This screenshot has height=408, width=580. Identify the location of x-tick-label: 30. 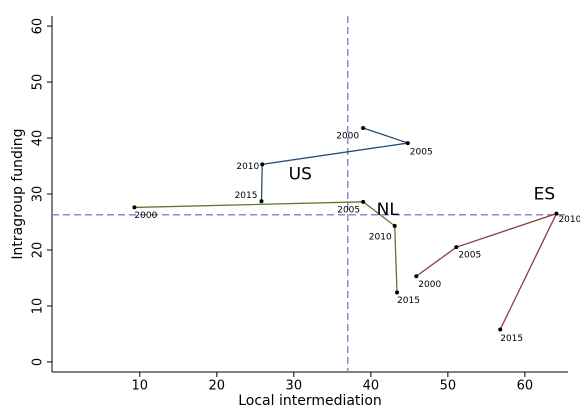
(294, 386).